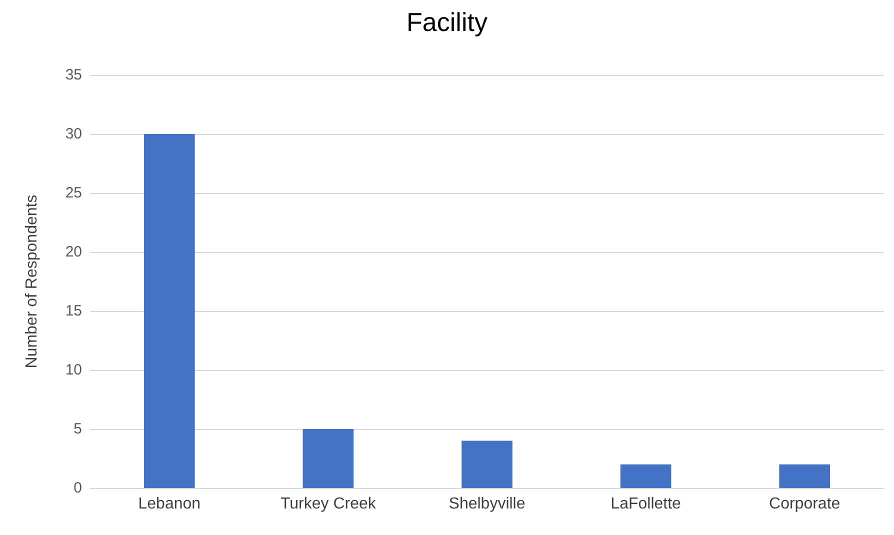 This screenshot has width=894, height=535. Describe the element at coordinates (804, 504) in the screenshot. I see `x-tick-label: Corporate` at that location.